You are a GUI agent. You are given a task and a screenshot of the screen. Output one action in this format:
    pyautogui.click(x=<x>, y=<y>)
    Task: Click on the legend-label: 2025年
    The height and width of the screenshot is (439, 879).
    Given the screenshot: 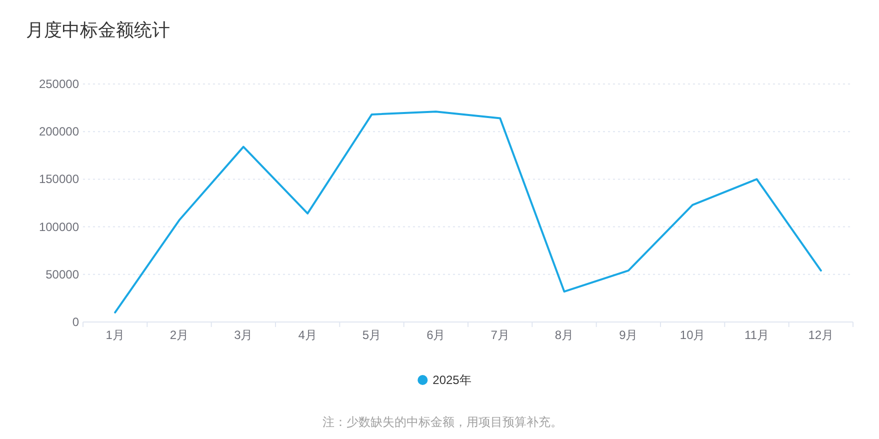 What is the action you would take?
    pyautogui.click(x=452, y=380)
    